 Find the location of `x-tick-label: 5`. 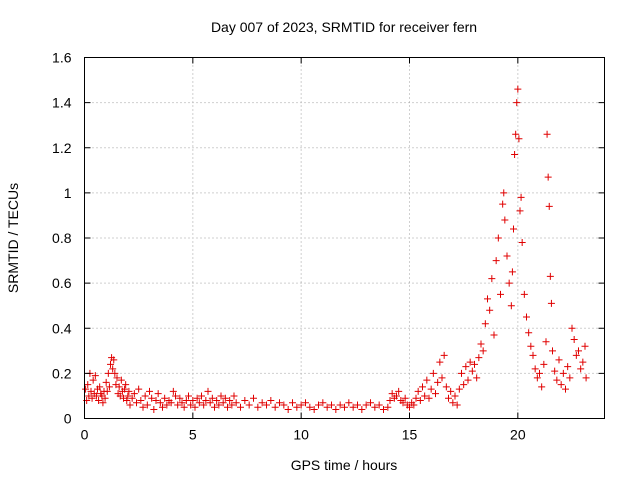

x-tick-label: 5 is located at coordinates (193, 435).